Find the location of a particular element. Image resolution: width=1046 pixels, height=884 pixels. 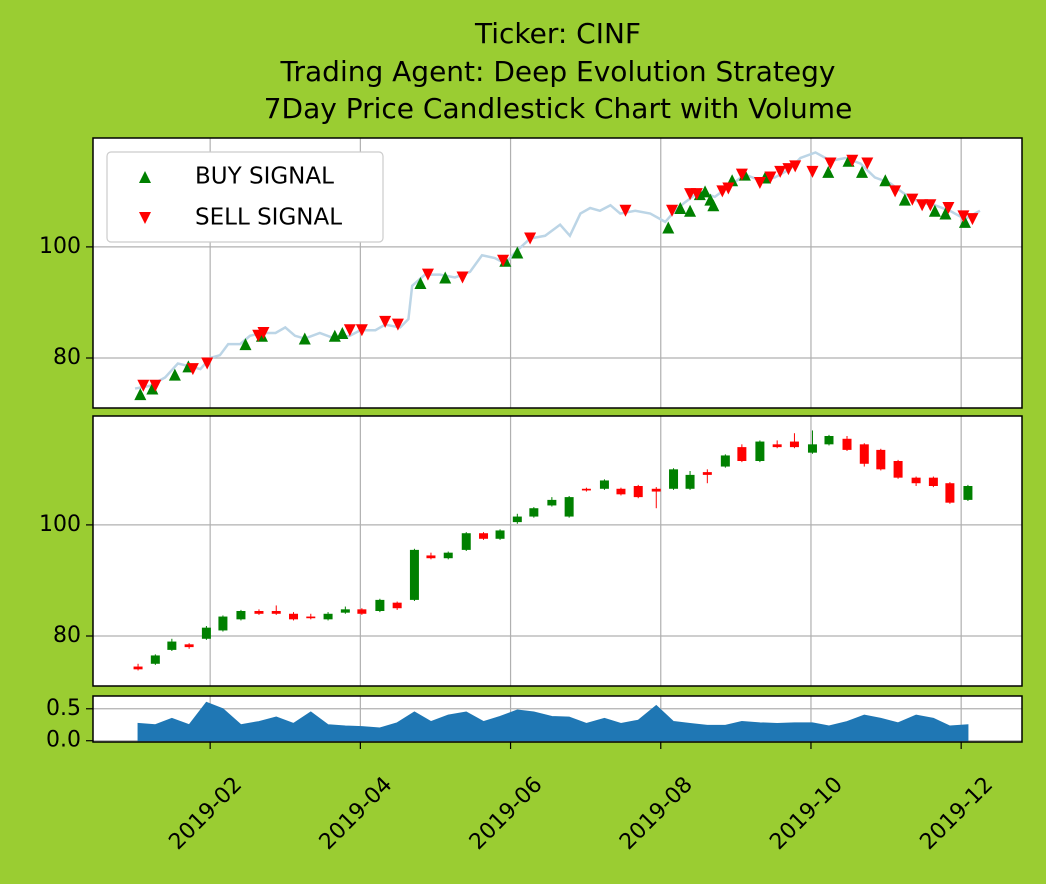

legend-box is located at coordinates (245, 197).